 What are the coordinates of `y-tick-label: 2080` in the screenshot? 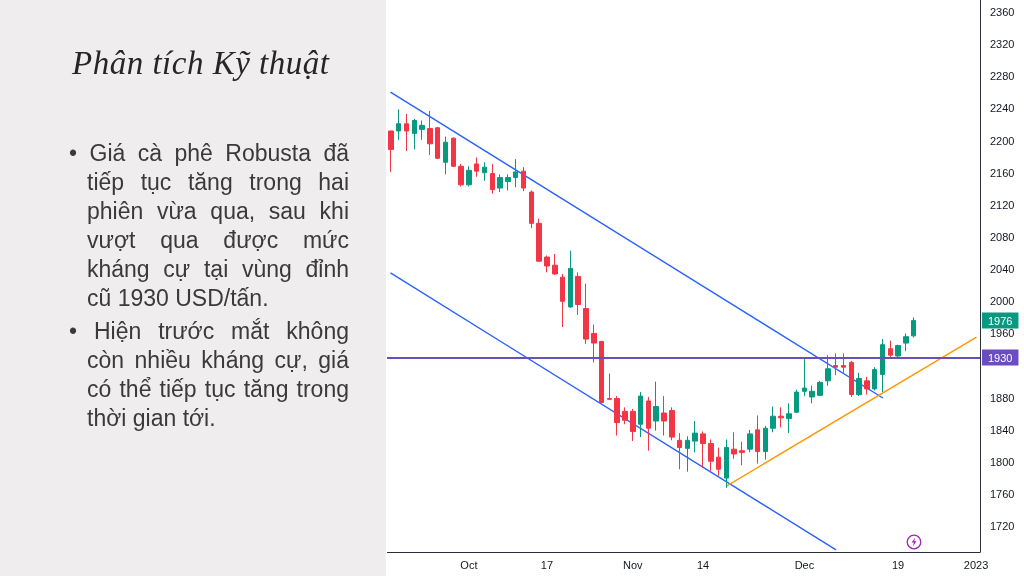 It's located at (1002, 237).